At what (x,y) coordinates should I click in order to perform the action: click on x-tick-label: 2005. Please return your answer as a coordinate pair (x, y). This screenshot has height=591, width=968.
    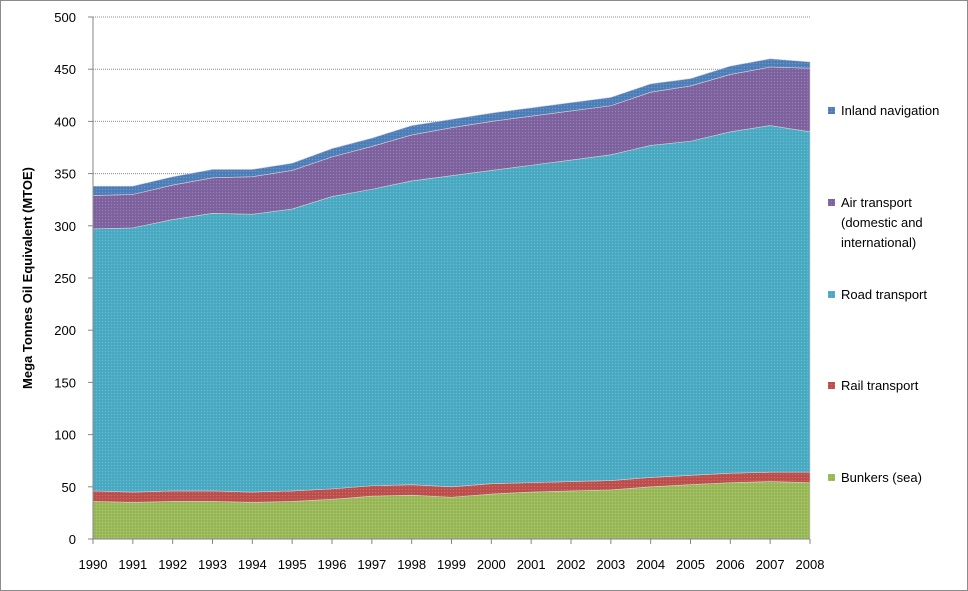
    Looking at the image, I should click on (690, 564).